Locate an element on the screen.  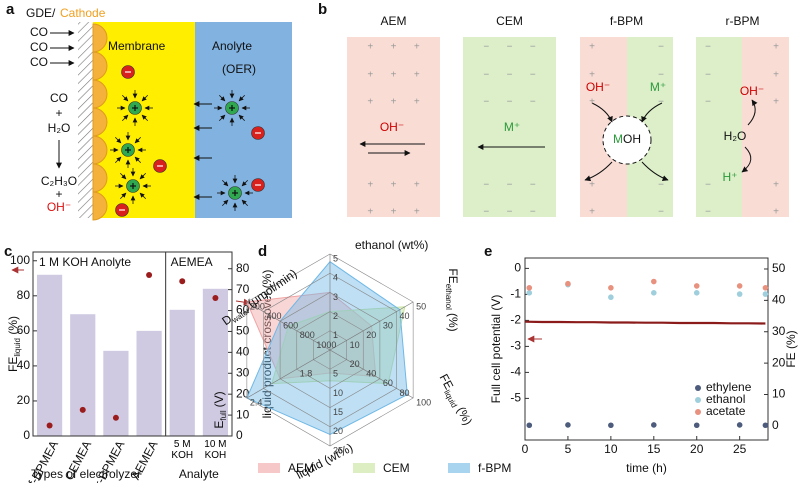
reactant-label: CO is located at coordinates (59, 98).